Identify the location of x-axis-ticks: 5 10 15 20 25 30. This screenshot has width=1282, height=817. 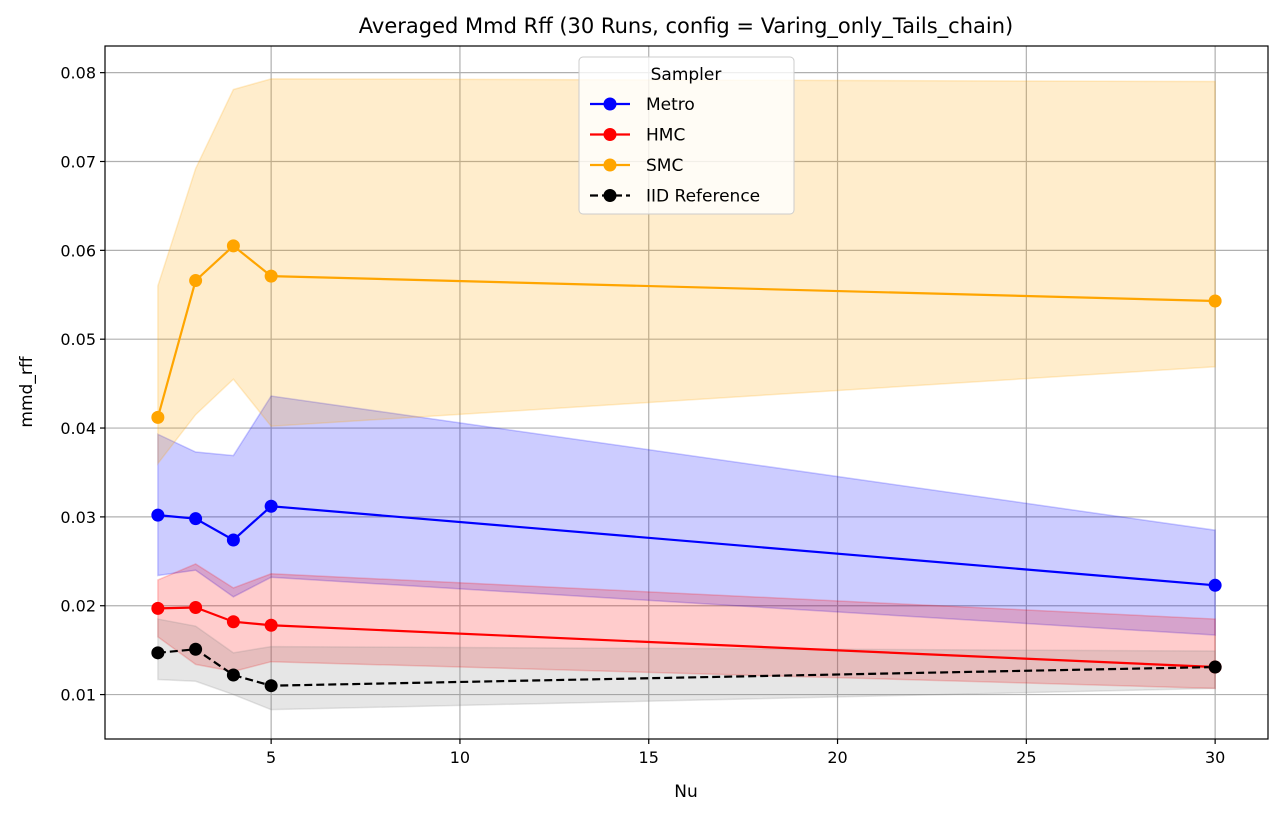
(745, 753).